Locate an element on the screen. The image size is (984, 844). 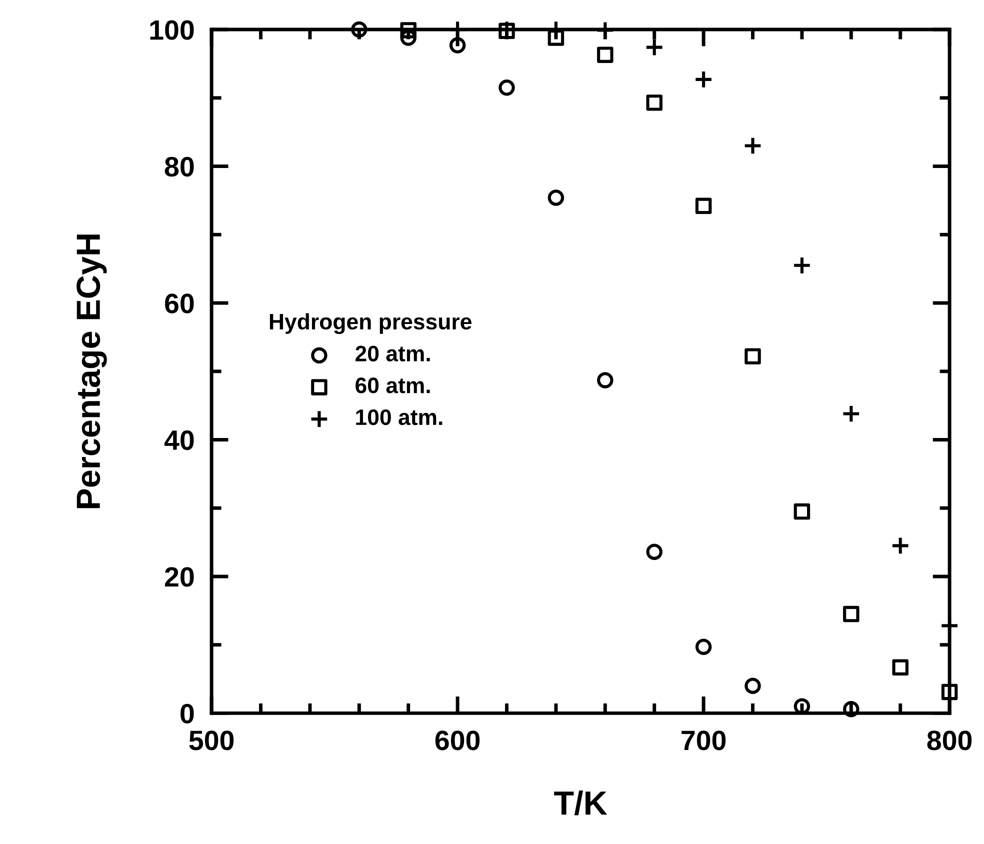
y-tick-label: 80 is located at coordinates (179, 166).